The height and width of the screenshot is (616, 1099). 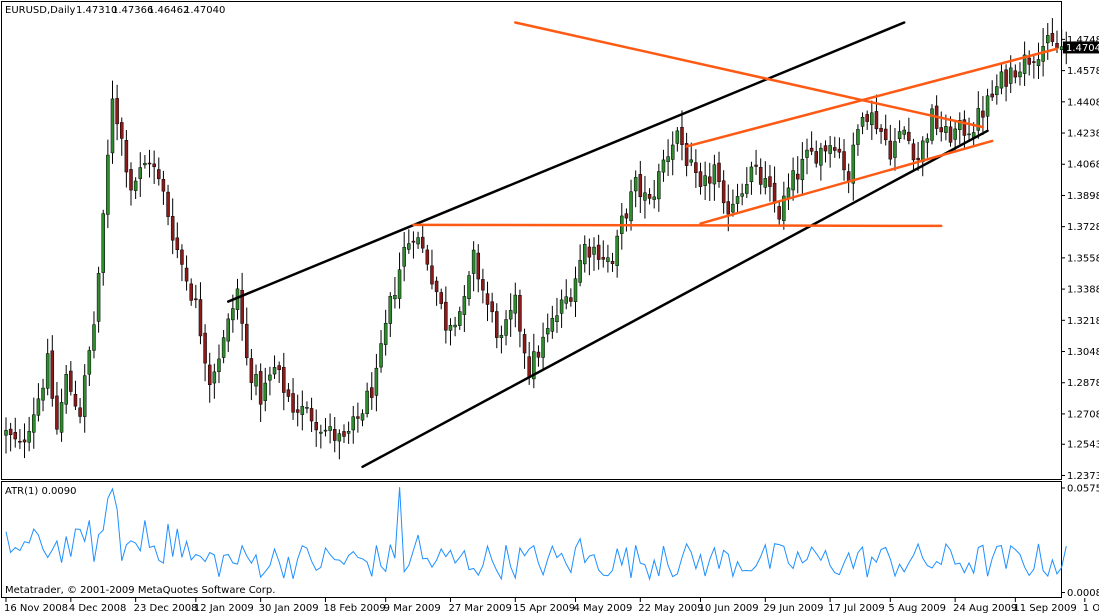 What do you see at coordinates (985, 608) in the screenshot?
I see `time-tick-label: 24 Aug 2009` at bounding box center [985, 608].